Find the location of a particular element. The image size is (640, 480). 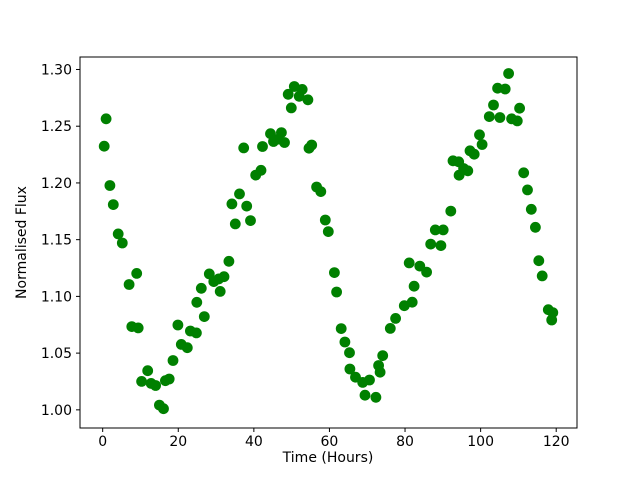

x-tick-label: 40 is located at coordinates (254, 442).